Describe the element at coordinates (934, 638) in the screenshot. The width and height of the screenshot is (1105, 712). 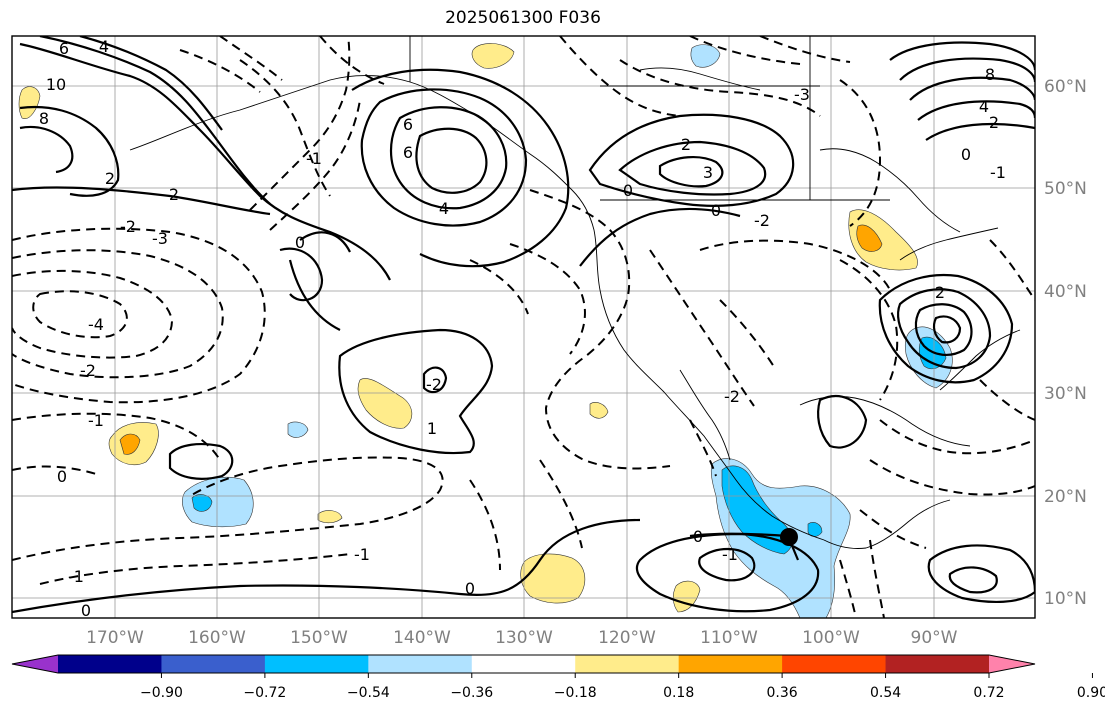
I see `lon-label: 90°W` at that location.